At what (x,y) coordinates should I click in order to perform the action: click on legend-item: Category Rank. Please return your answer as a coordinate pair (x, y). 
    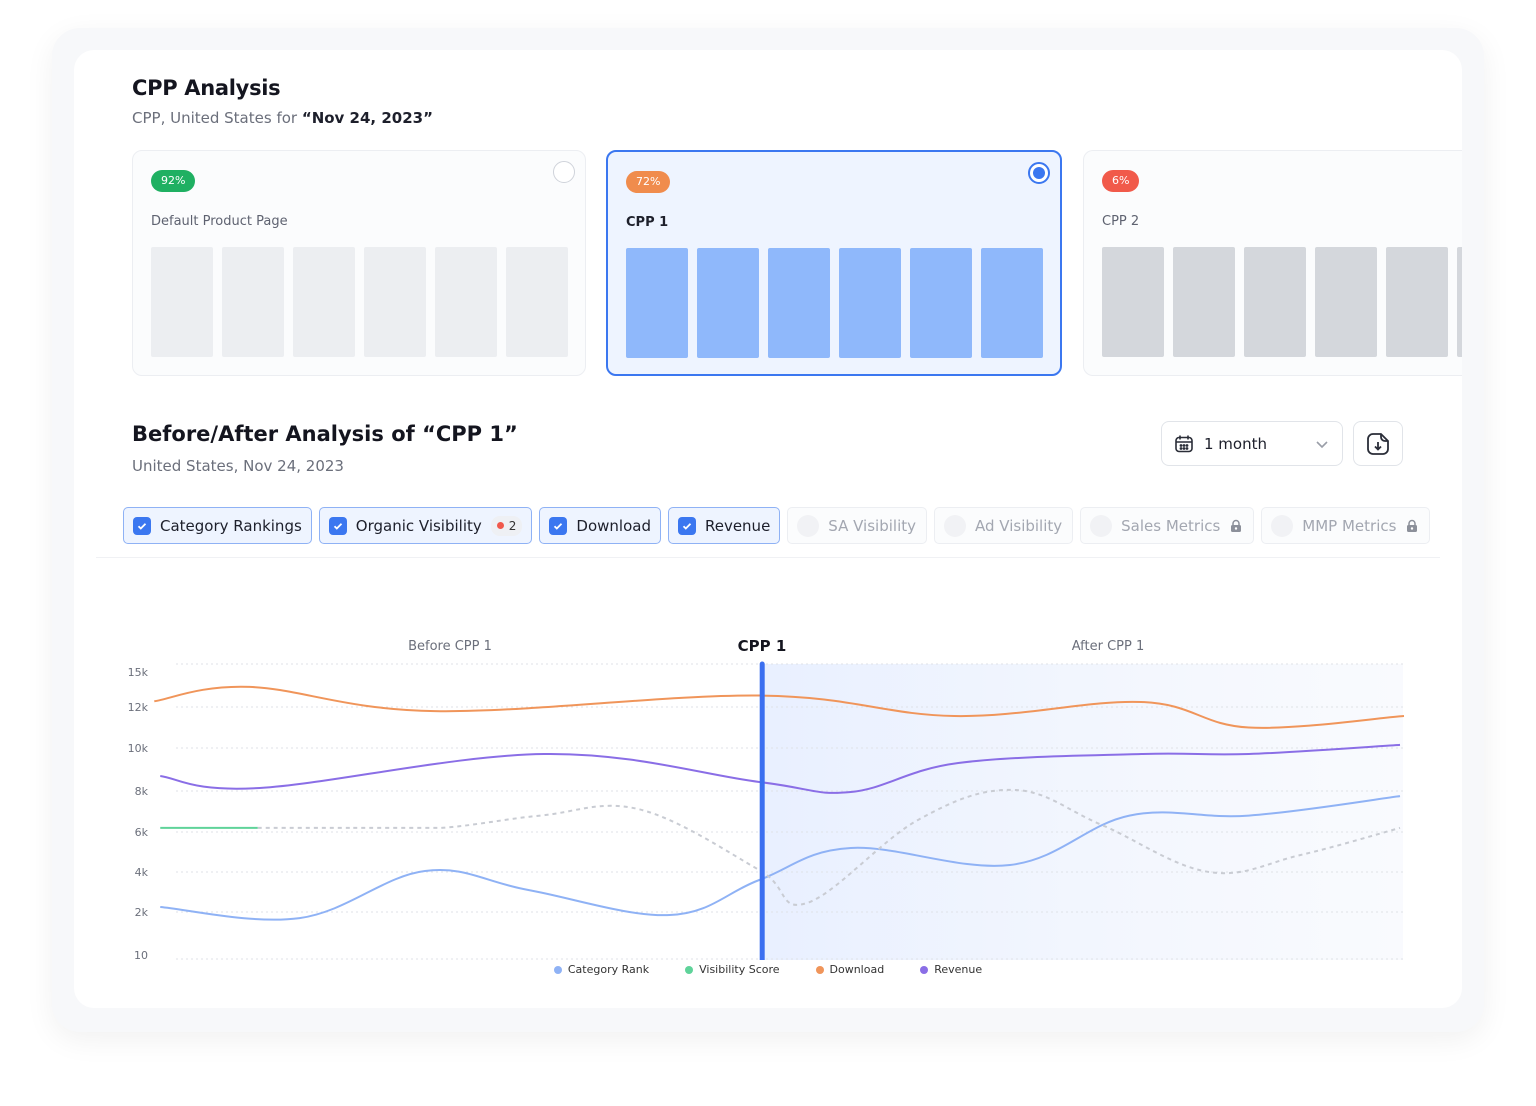
    Looking at the image, I should click on (601, 969).